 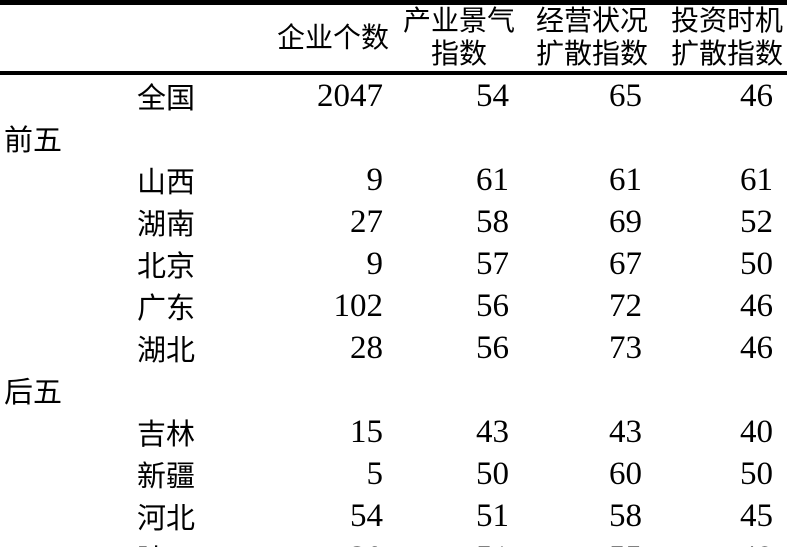 What do you see at coordinates (393, 180) in the screenshot?
I see `table-row: 山西 9 61 61 61` at bounding box center [393, 180].